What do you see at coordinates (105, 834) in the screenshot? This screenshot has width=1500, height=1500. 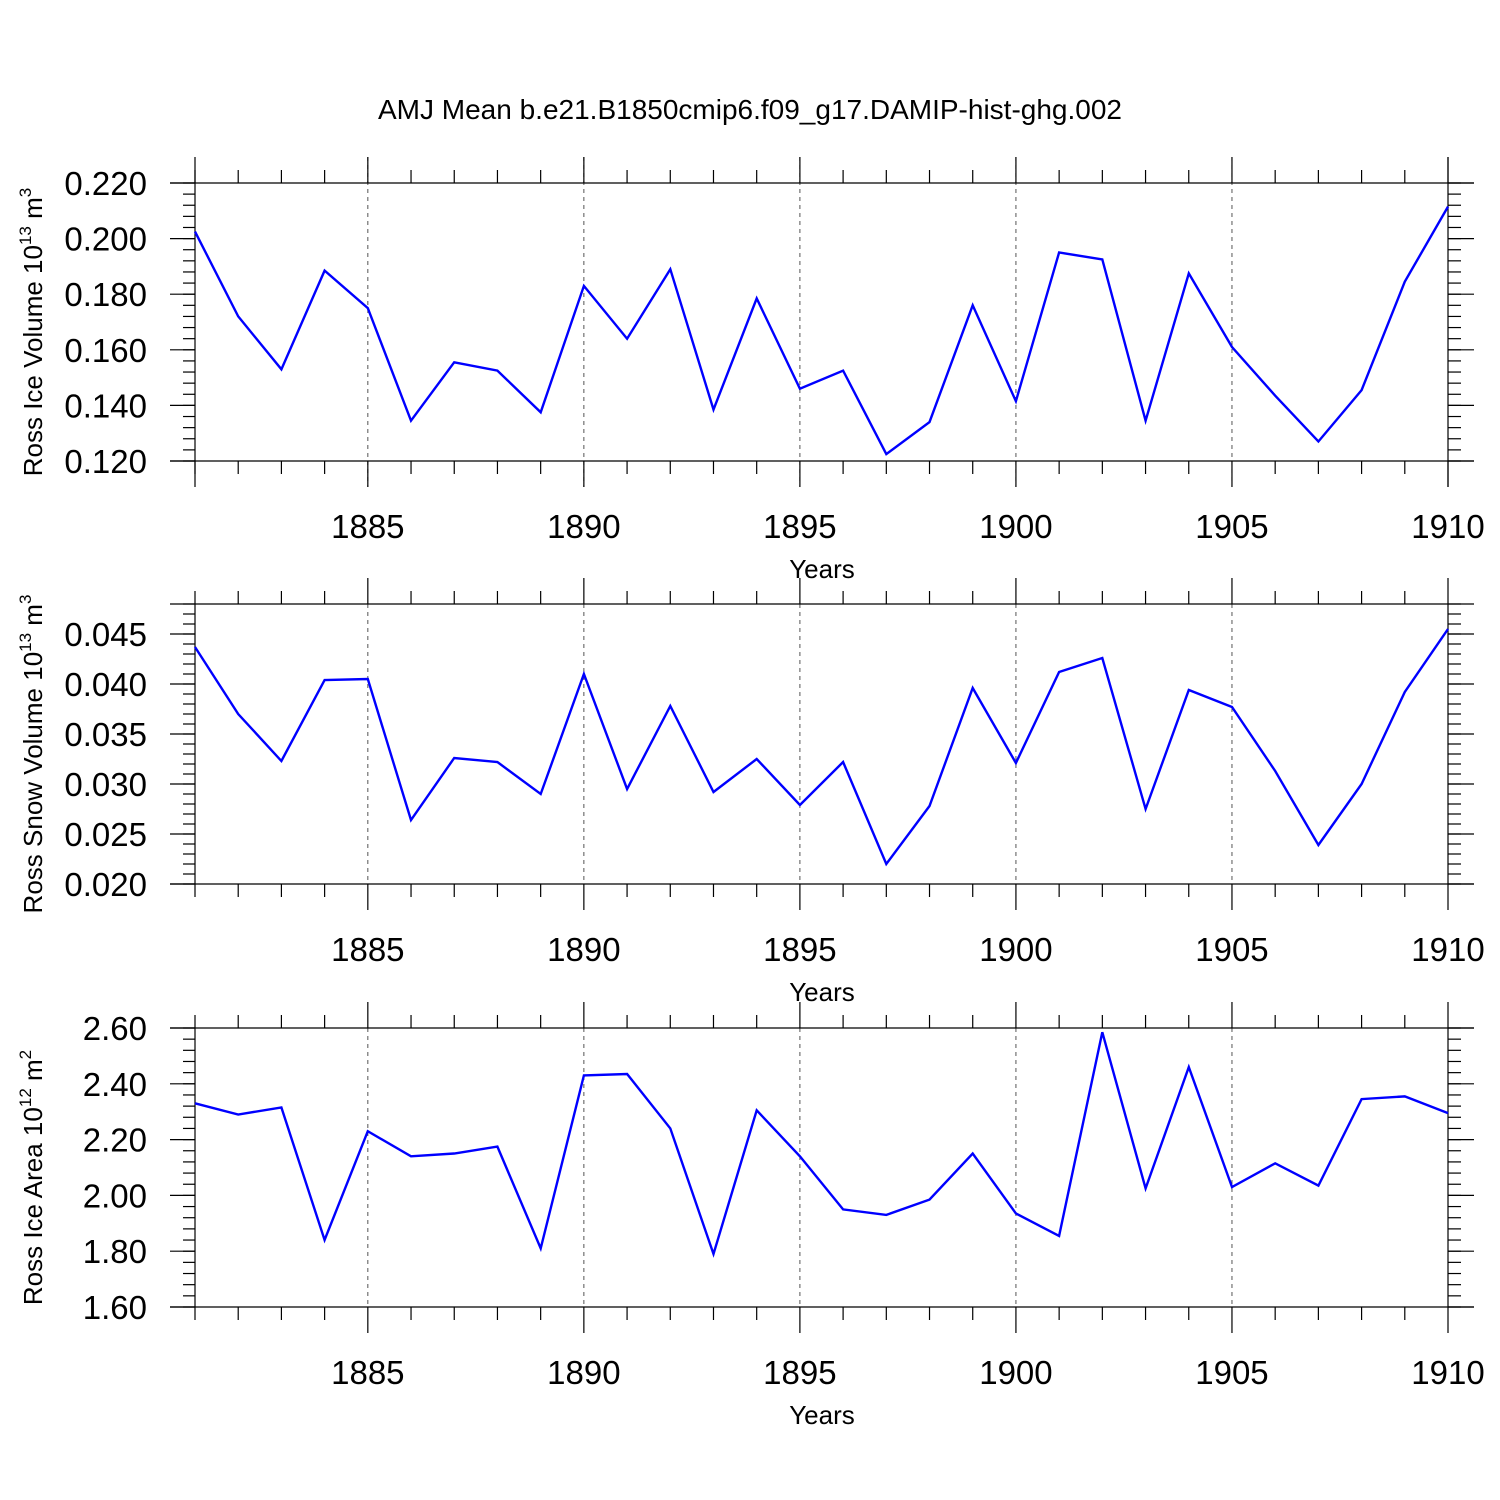 I see `y-tick-label: 0.025` at bounding box center [105, 834].